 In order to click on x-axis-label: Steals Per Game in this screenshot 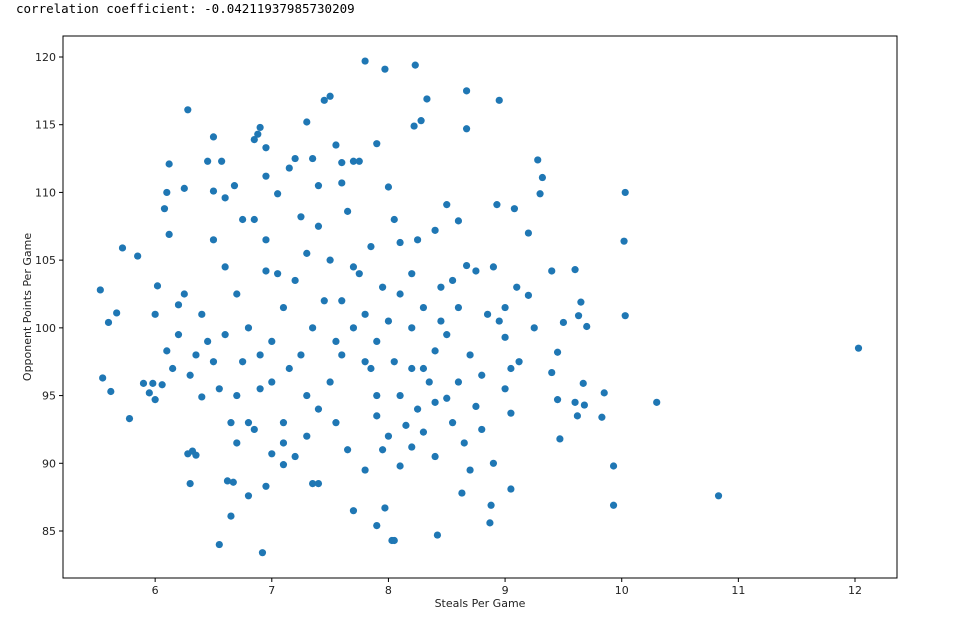, I will do `click(480, 603)`.